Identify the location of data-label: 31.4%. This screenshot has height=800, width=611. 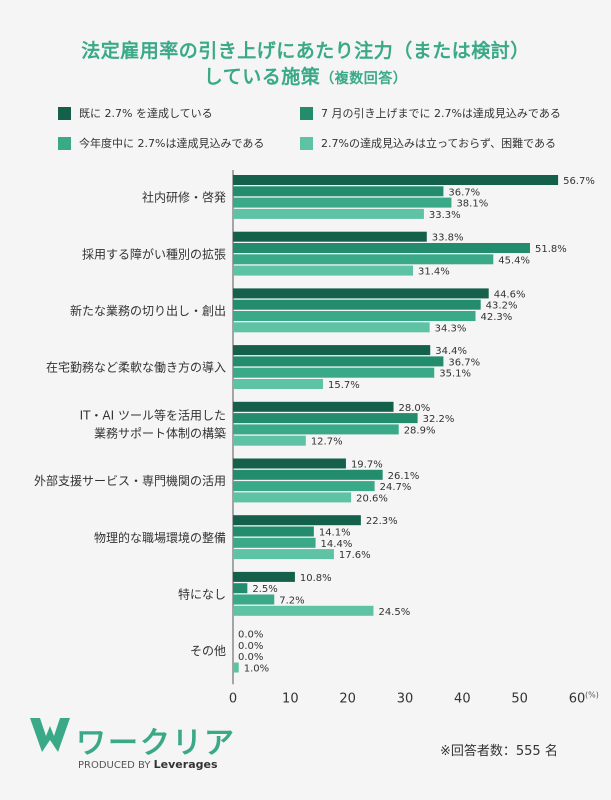
(434, 272).